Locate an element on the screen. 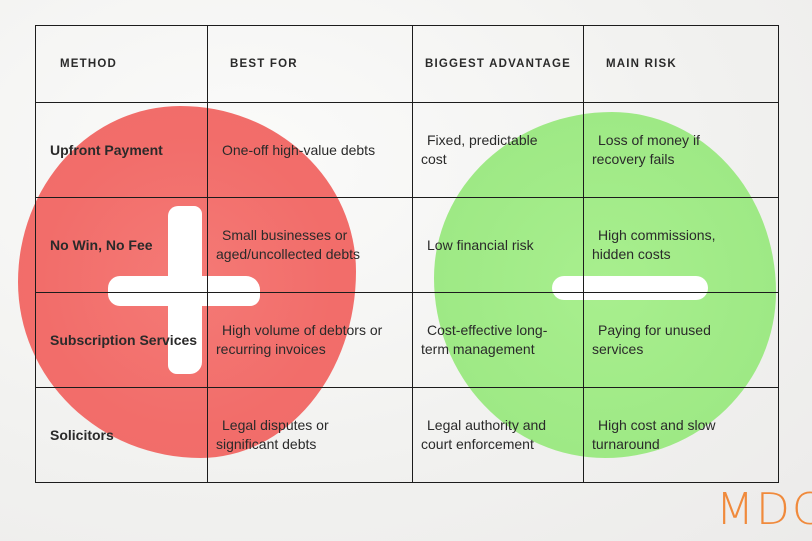 The height and width of the screenshot is (541, 812). method-cell: Upfront Payment is located at coordinates (121, 150).